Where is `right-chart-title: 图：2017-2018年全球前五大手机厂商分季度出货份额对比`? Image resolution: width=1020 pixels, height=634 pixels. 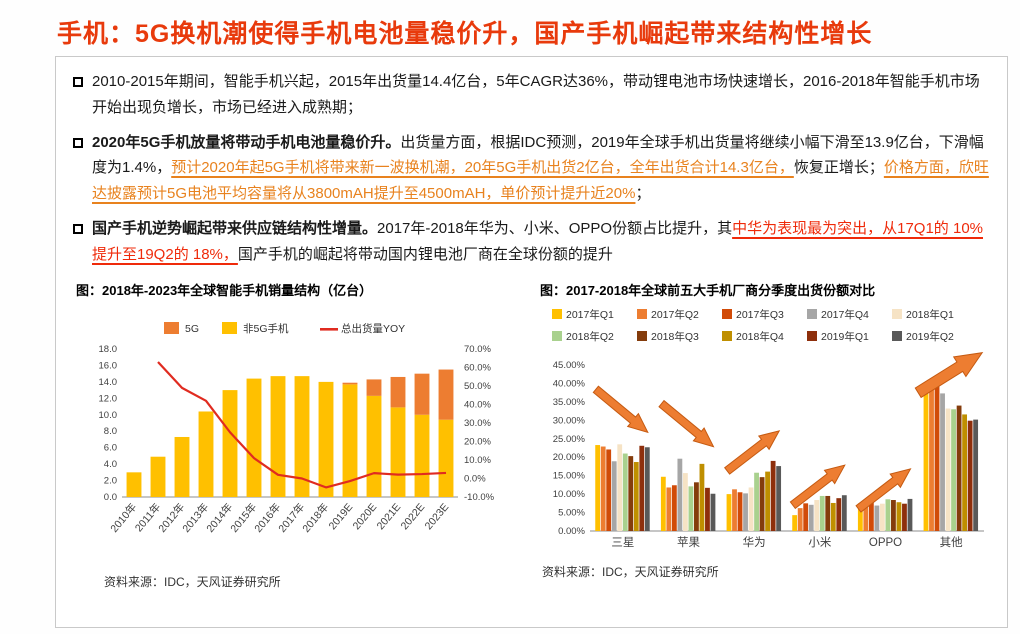 right-chart-title: 图：2017-2018年全球前五大手机厂商分季度出货份额对比 is located at coordinates (708, 290).